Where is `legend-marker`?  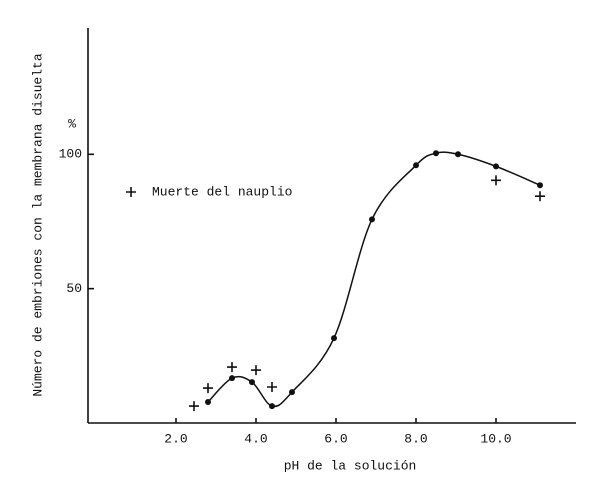
legend-marker is located at coordinates (131, 192).